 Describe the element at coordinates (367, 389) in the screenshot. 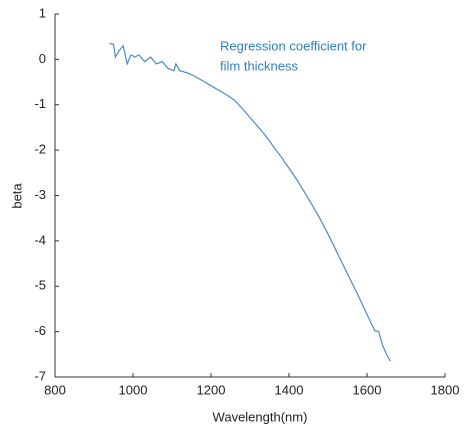

I see `x-tick-label: 1600` at that location.